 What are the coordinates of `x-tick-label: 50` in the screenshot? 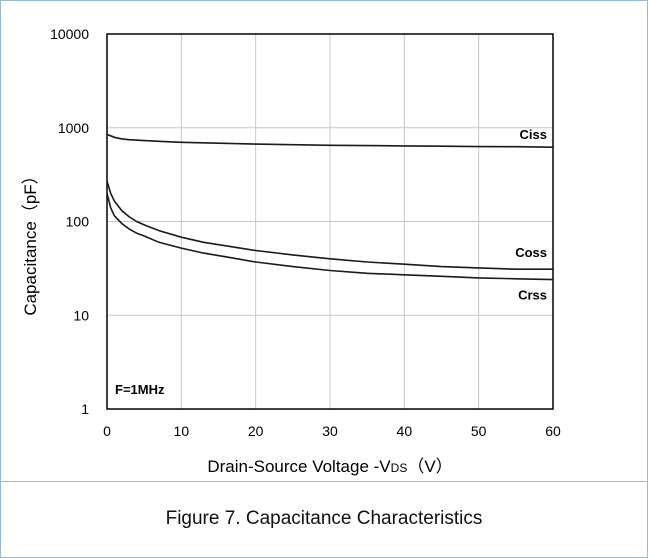 It's located at (479, 431).